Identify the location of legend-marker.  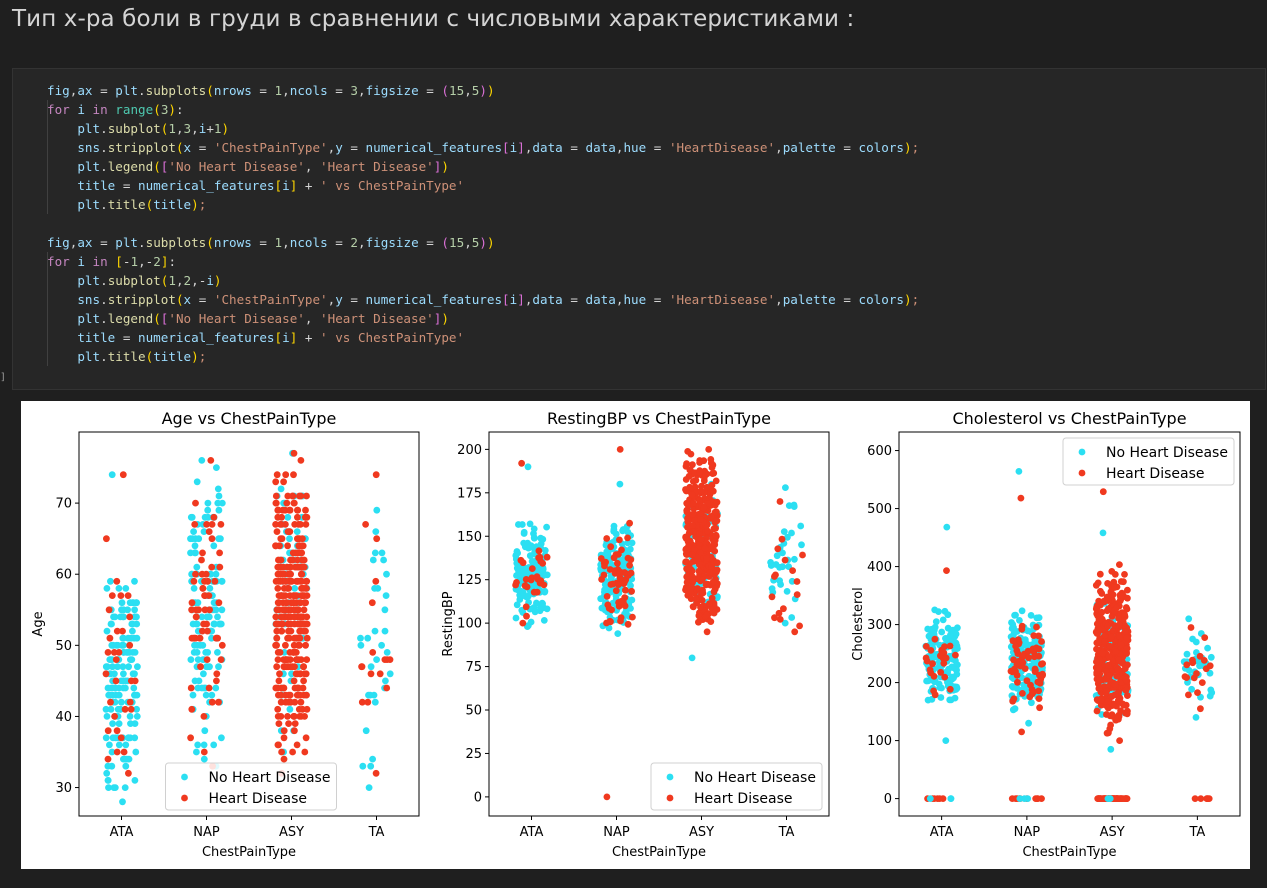
(670, 777).